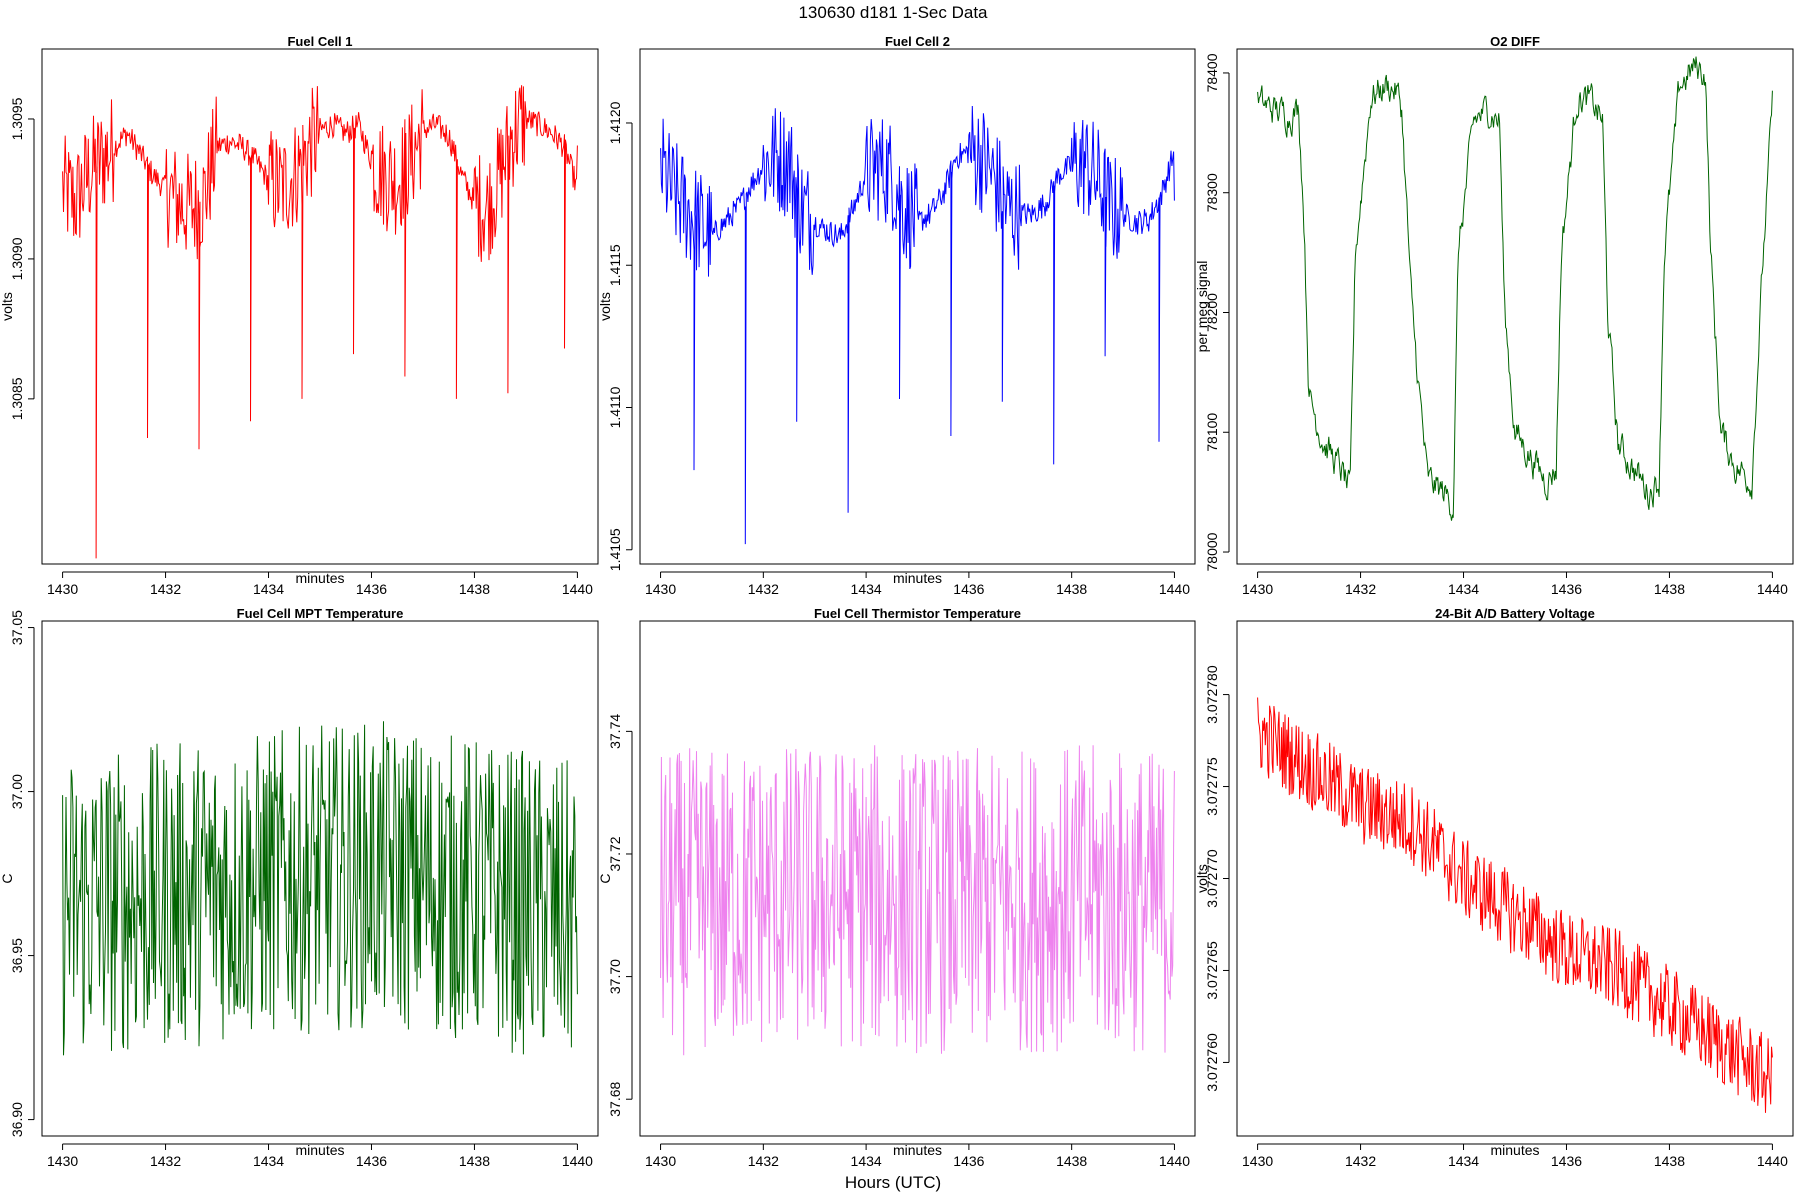 The width and height of the screenshot is (1800, 1200). Describe the element at coordinates (1212, 970) in the screenshot. I see `y-tick-label: 3.072765` at that location.